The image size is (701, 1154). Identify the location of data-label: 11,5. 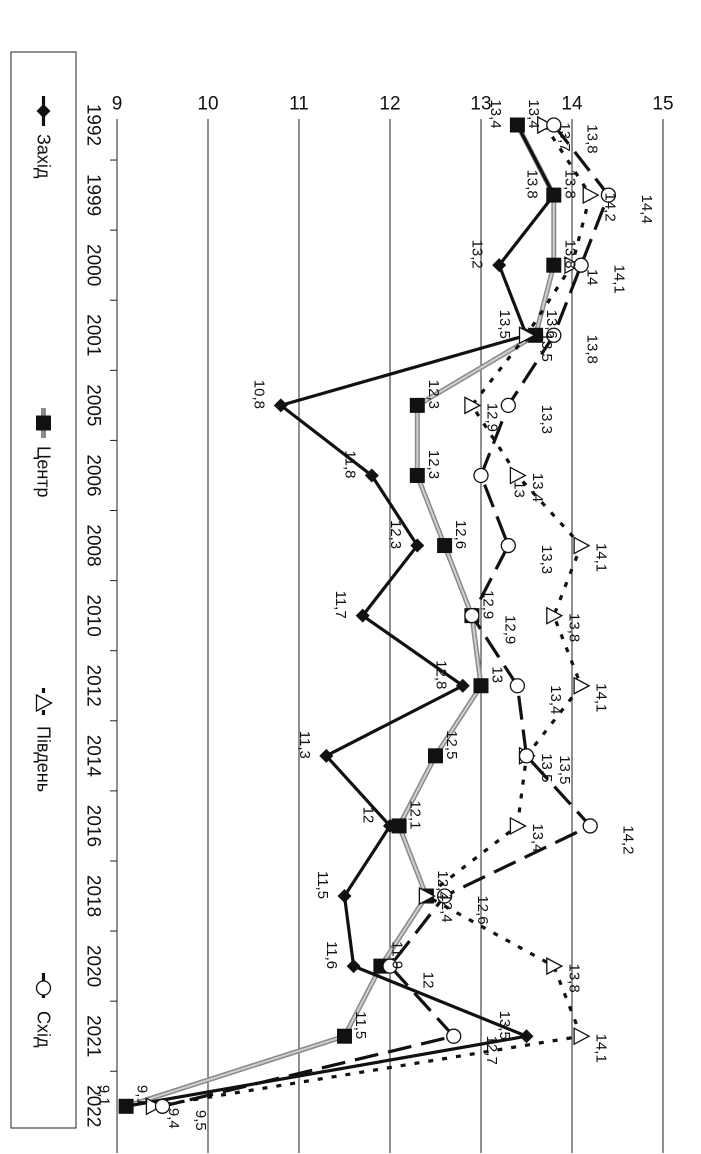
(322, 885).